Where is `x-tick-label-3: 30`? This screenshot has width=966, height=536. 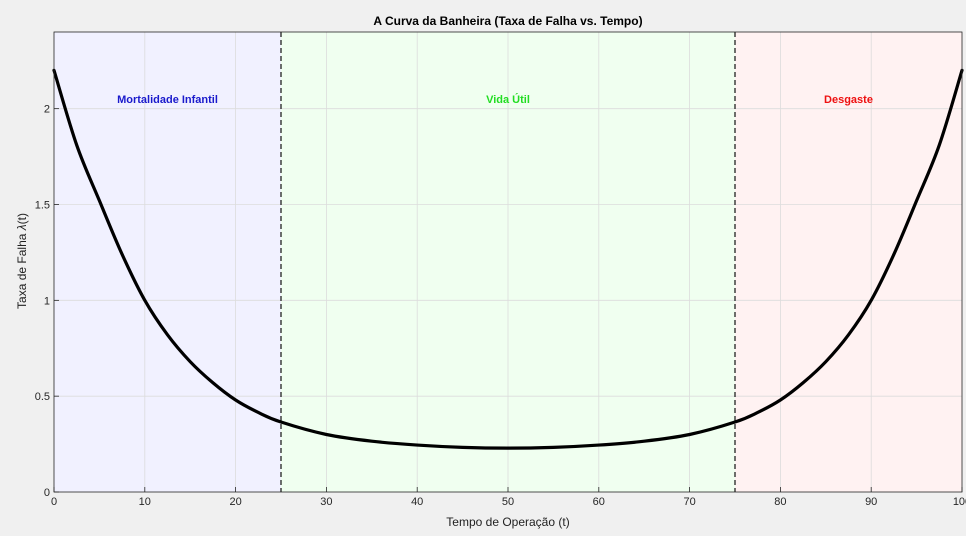
x-tick-label-3: 30 is located at coordinates (326, 502).